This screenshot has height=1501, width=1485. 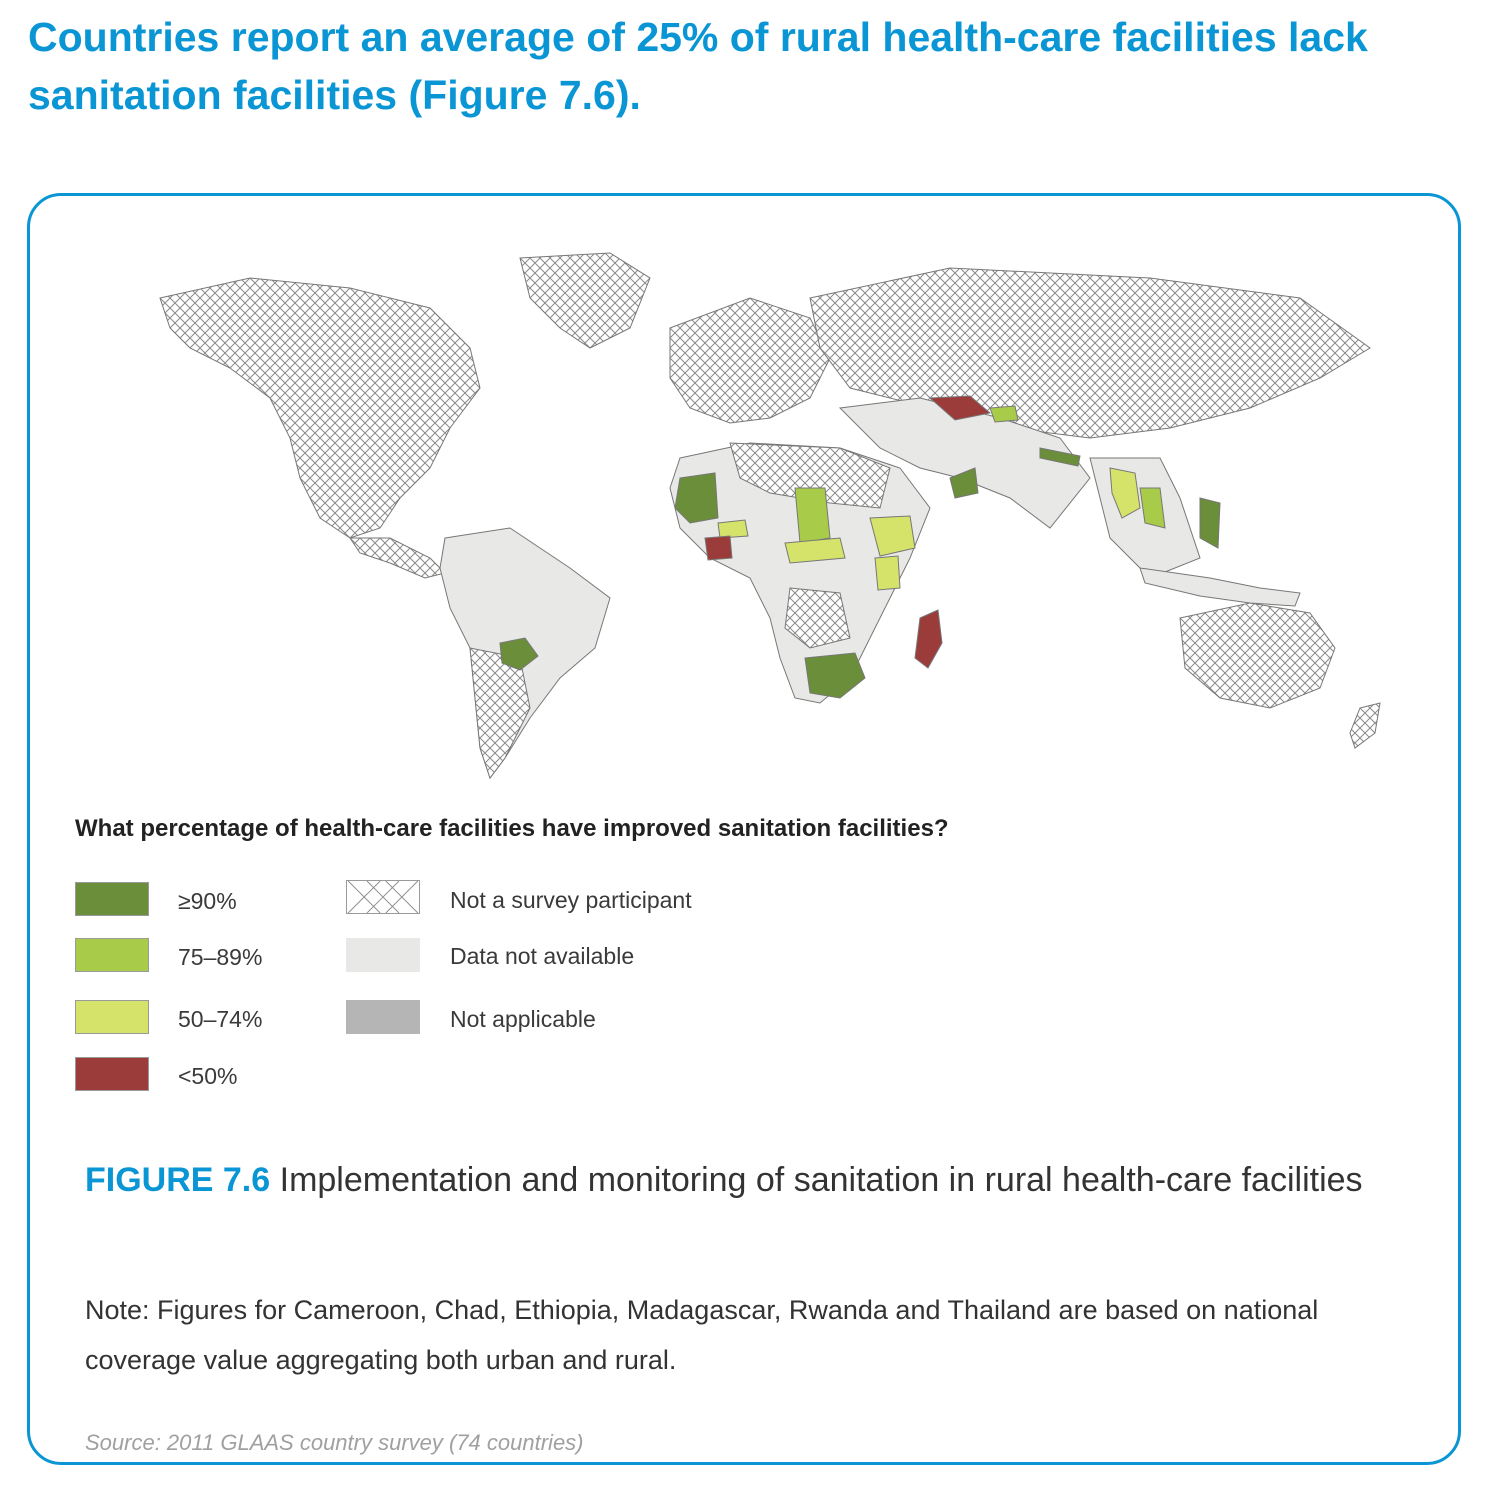 What do you see at coordinates (383, 1017) in the screenshot?
I see `legend-swatch-not-applicable` at bounding box center [383, 1017].